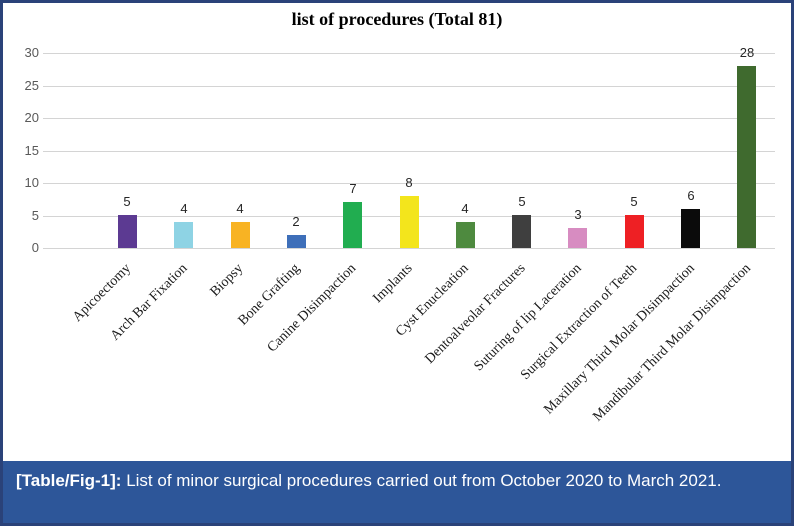  What do you see at coordinates (31, 52) in the screenshot?
I see `y-tick-label-30: 30` at bounding box center [31, 52].